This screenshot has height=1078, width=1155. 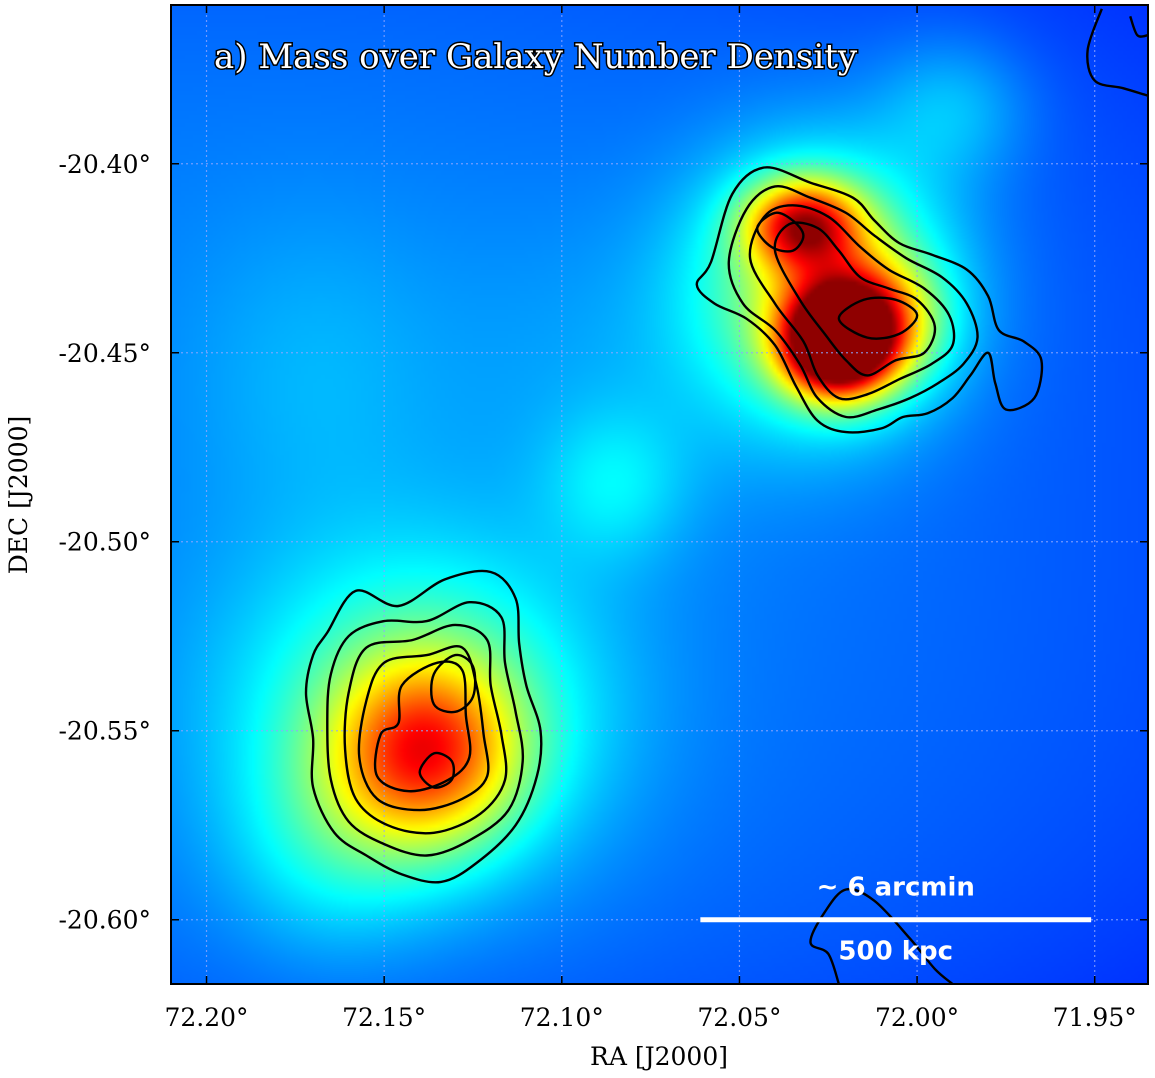 I want to click on y-tick-label: -20.50°, so click(x=104, y=542).